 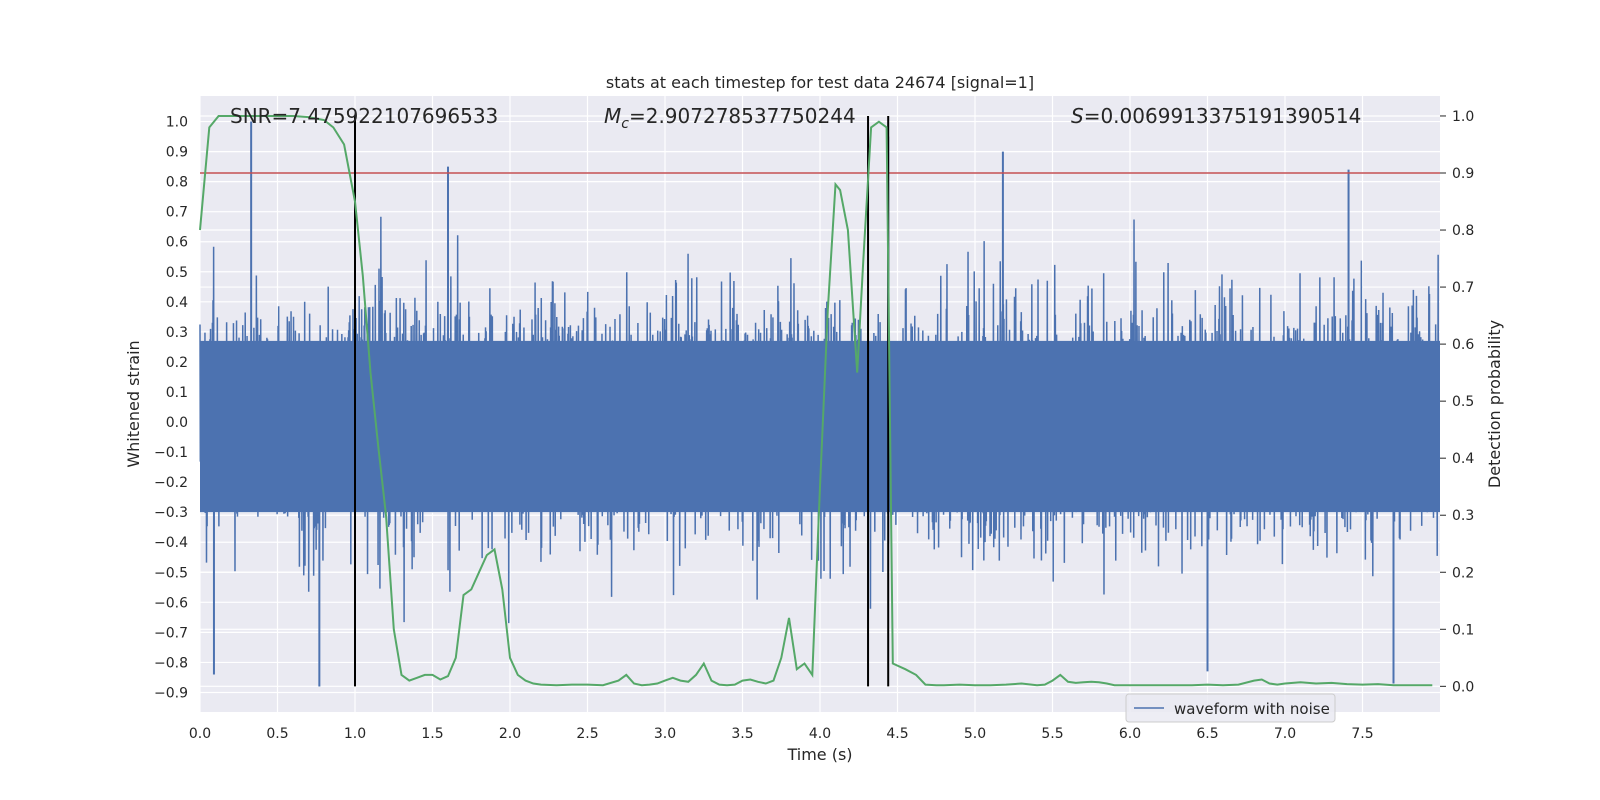 I want to click on y-right-tick-labels: 0.0 0.1 0.2 0.3 0.4 0.5 0.6 0.7 0.8 0.9 1.0, so click(x=1457, y=402).